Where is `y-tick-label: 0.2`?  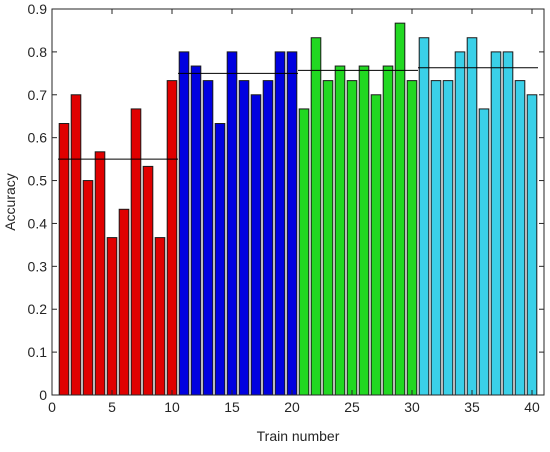
y-tick-label: 0.2 is located at coordinates (38, 309).